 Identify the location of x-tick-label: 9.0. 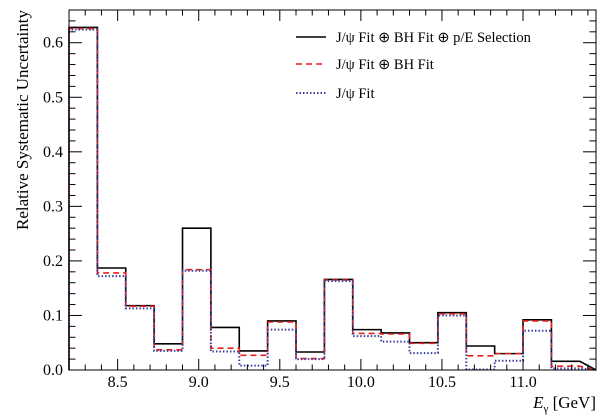
(199, 382).